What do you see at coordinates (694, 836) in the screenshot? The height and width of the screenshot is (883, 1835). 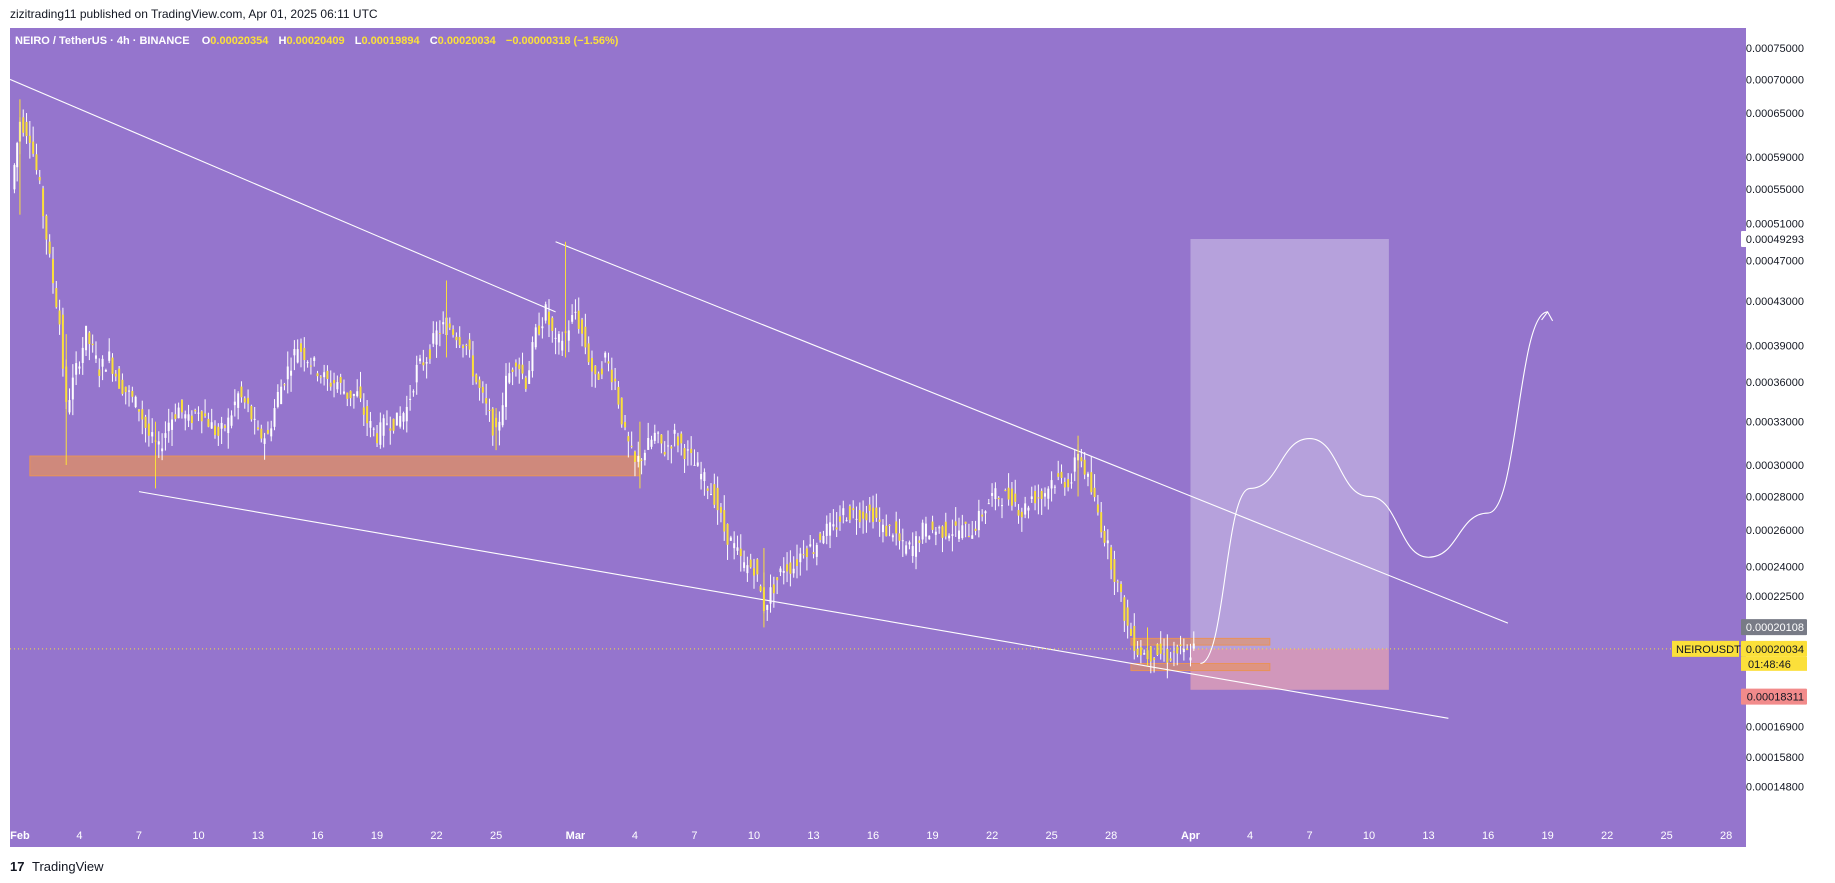 I see `x-tick-label: 7` at bounding box center [694, 836].